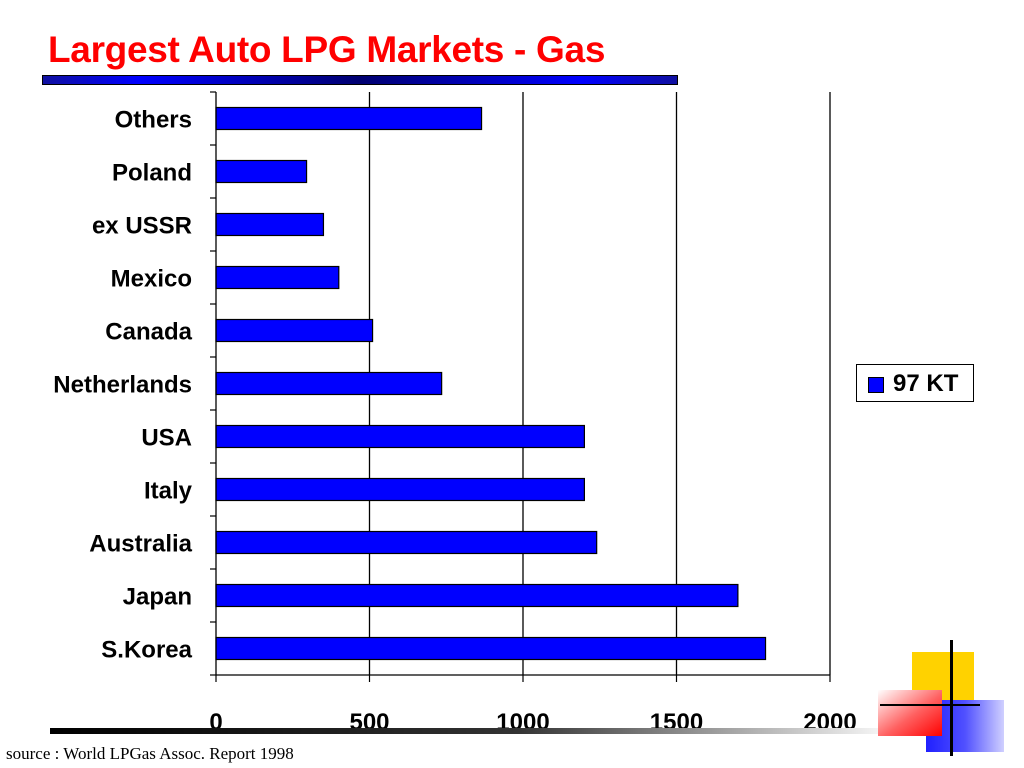 This screenshot has height=768, width=1024. Describe the element at coordinates (294, 330) in the screenshot. I see `bar-canada` at that location.